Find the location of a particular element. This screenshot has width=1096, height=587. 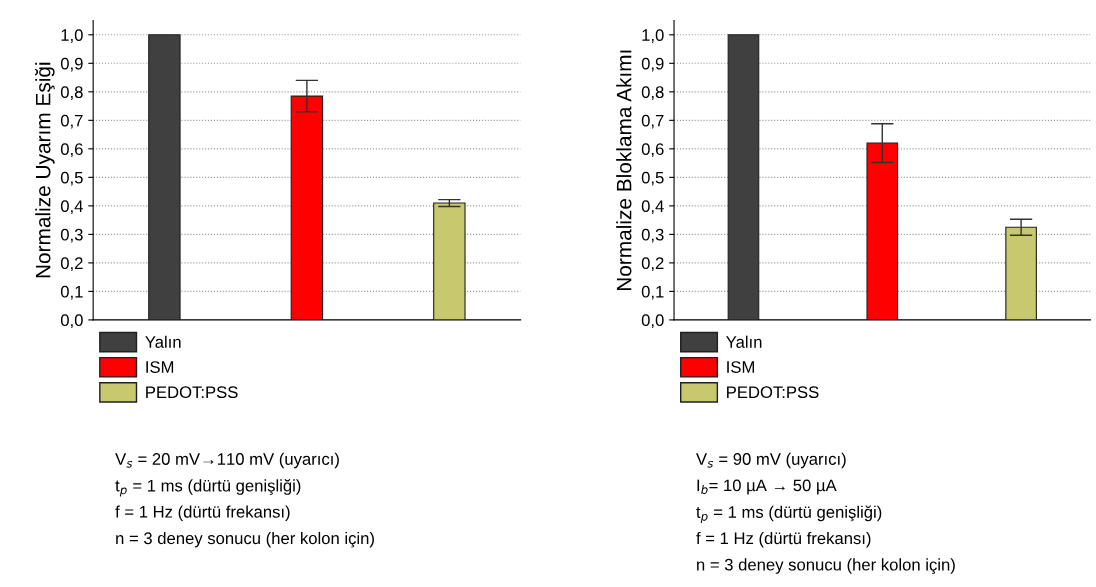

text: V$_{s}$ = 20 mV→110 mV (uyarıcı) is located at coordinates (227, 460).